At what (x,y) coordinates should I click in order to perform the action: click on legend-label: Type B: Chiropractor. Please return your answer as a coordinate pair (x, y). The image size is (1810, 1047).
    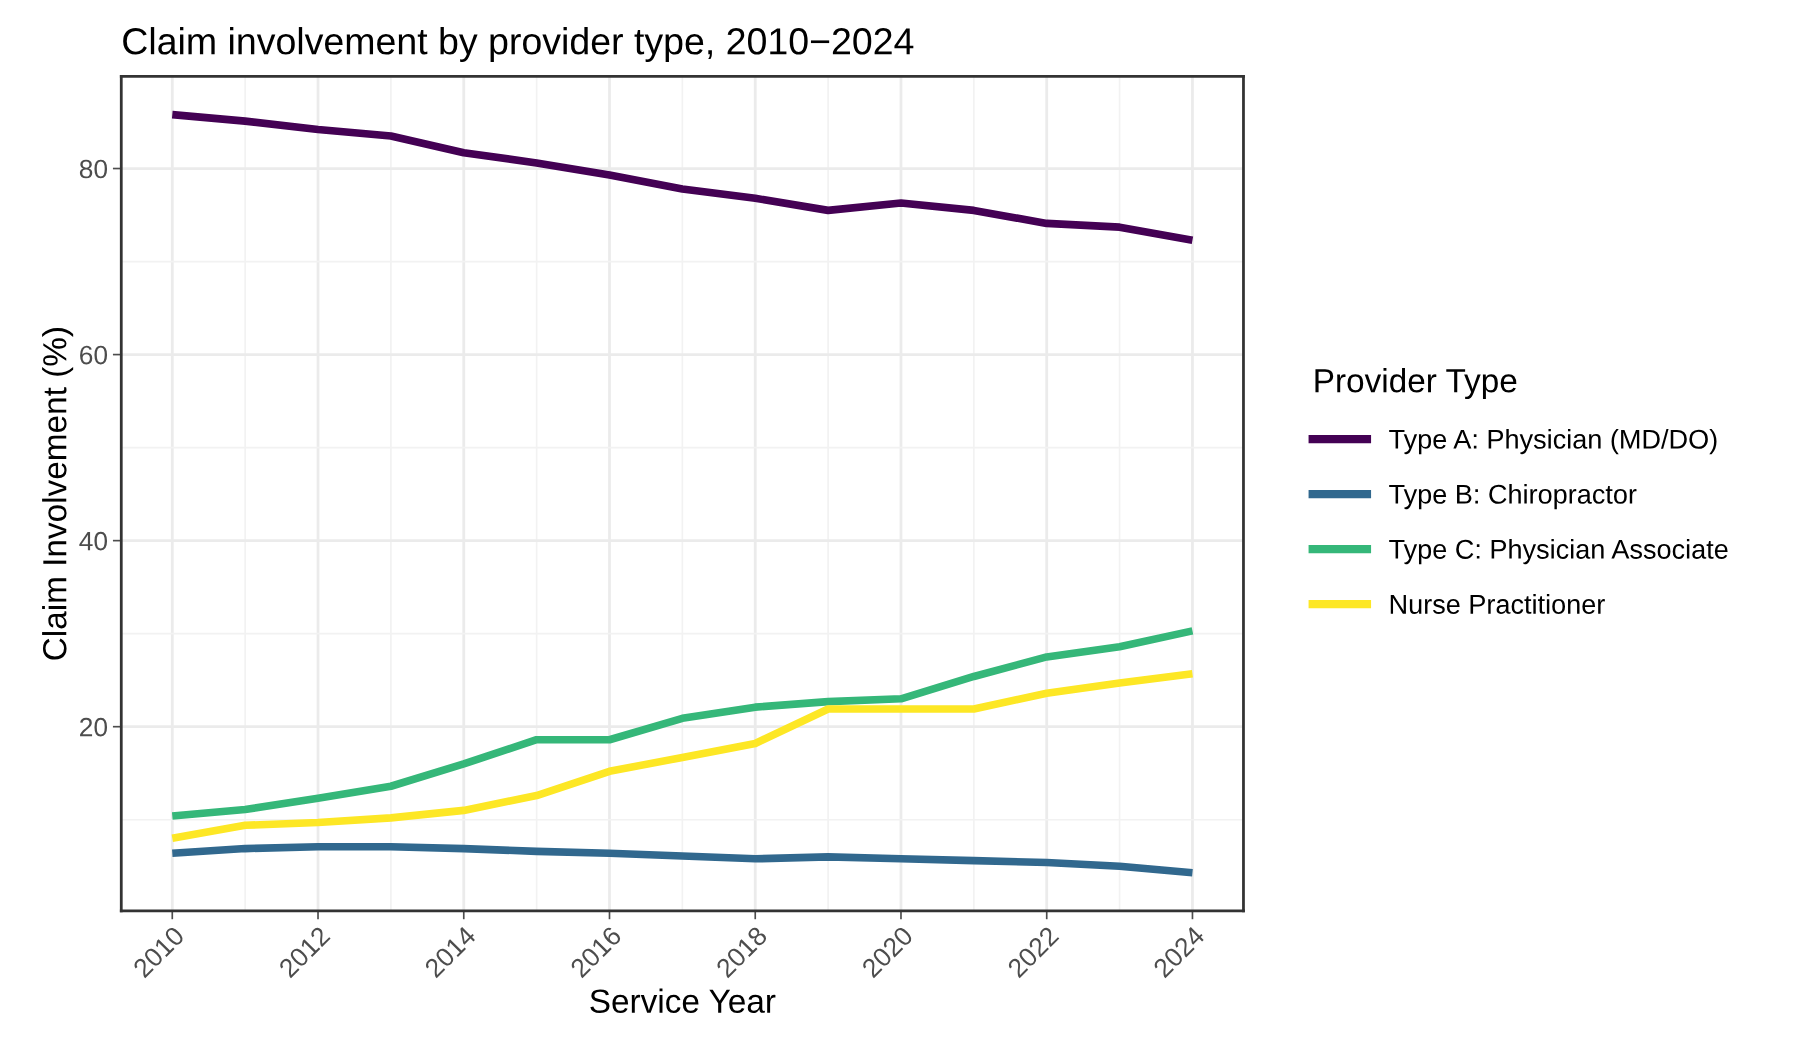
    Looking at the image, I should click on (1513, 496).